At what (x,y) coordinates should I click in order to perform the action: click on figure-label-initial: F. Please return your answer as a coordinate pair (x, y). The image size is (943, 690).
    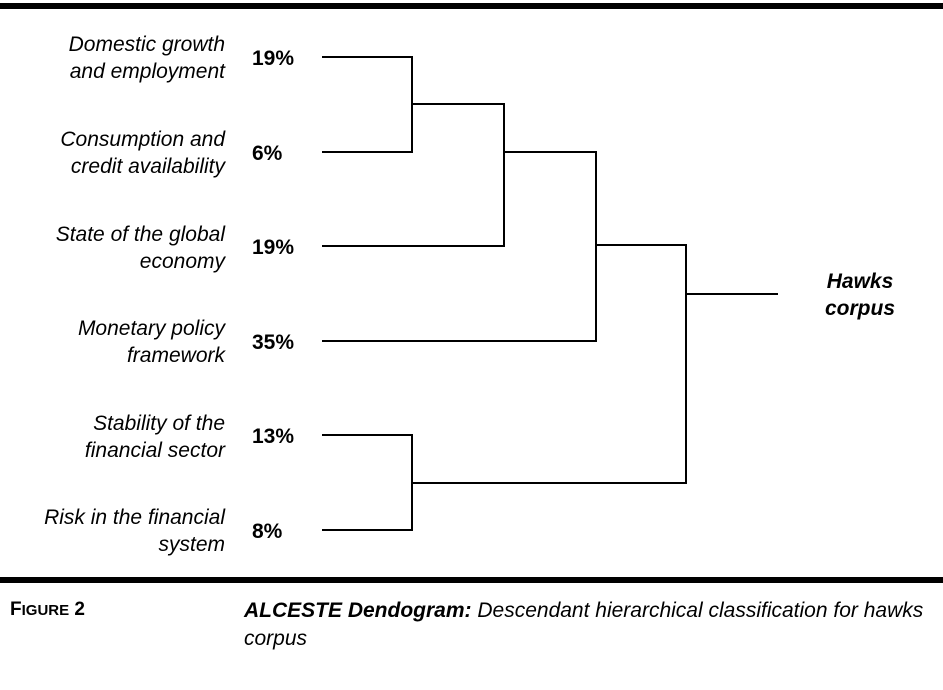
    Looking at the image, I should click on (16, 609).